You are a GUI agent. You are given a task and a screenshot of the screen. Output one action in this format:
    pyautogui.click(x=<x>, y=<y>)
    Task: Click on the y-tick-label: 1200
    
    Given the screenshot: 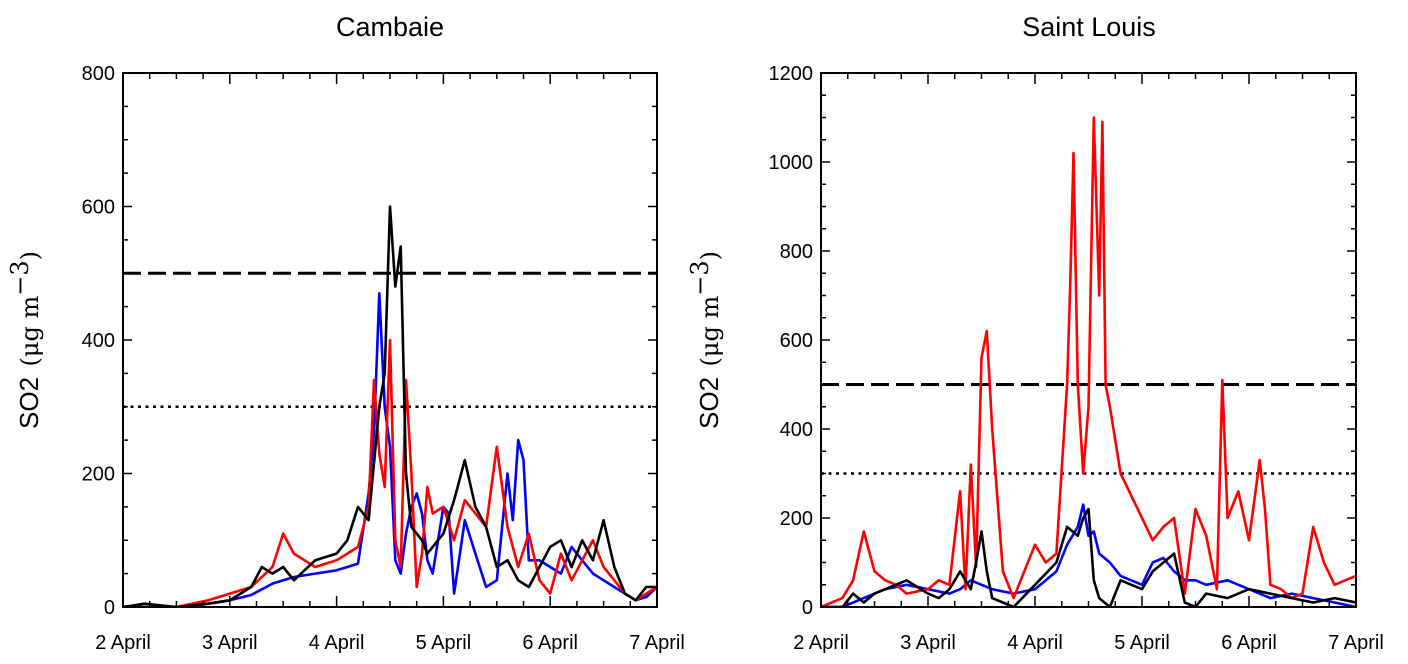 What is the action you would take?
    pyautogui.click(x=791, y=74)
    